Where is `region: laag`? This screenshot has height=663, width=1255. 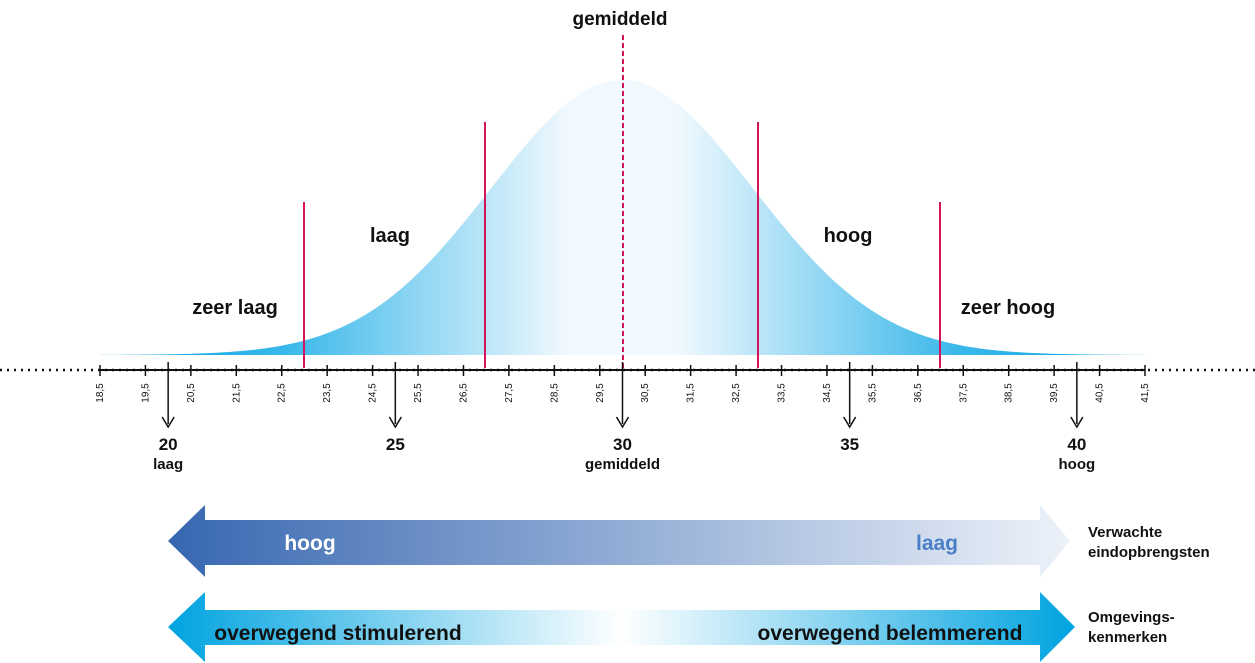 region: laag is located at coordinates (390, 236).